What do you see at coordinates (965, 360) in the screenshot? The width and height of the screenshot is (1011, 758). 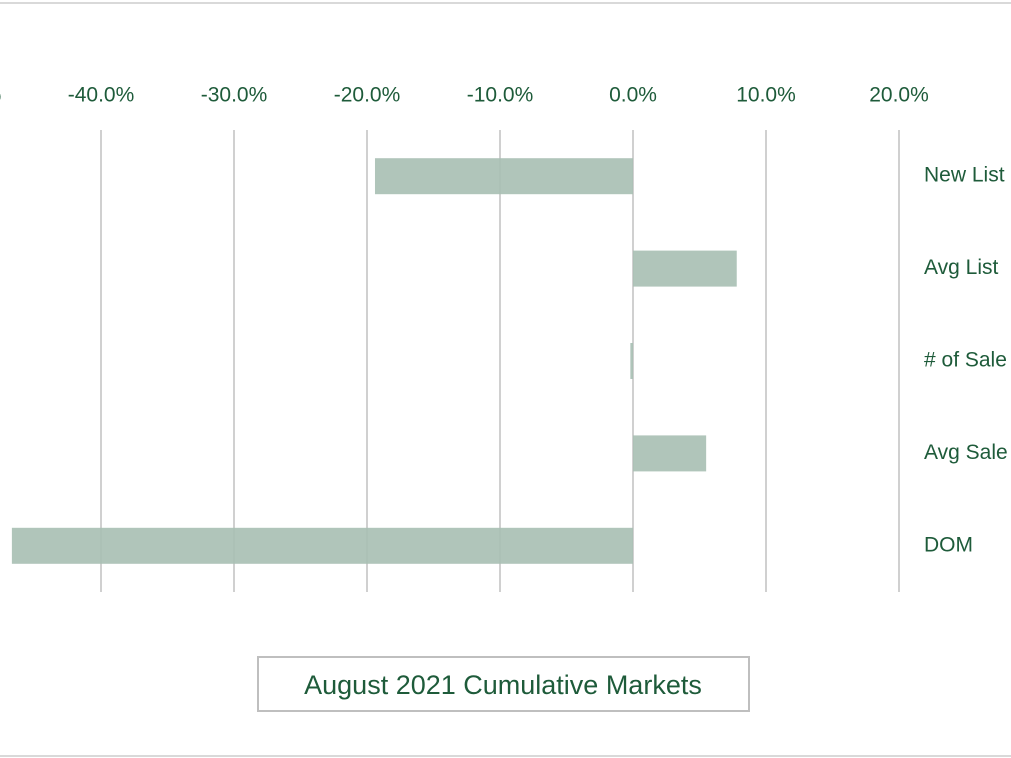 I see `y-tick-label: # of Sale` at bounding box center [965, 360].